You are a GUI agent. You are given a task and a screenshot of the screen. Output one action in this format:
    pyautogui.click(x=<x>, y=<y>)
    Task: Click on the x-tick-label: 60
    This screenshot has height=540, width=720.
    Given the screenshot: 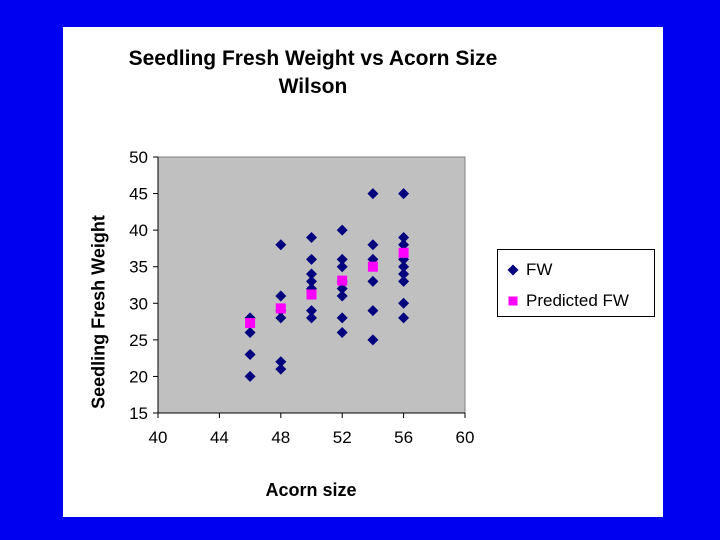 What is the action you would take?
    pyautogui.click(x=465, y=437)
    